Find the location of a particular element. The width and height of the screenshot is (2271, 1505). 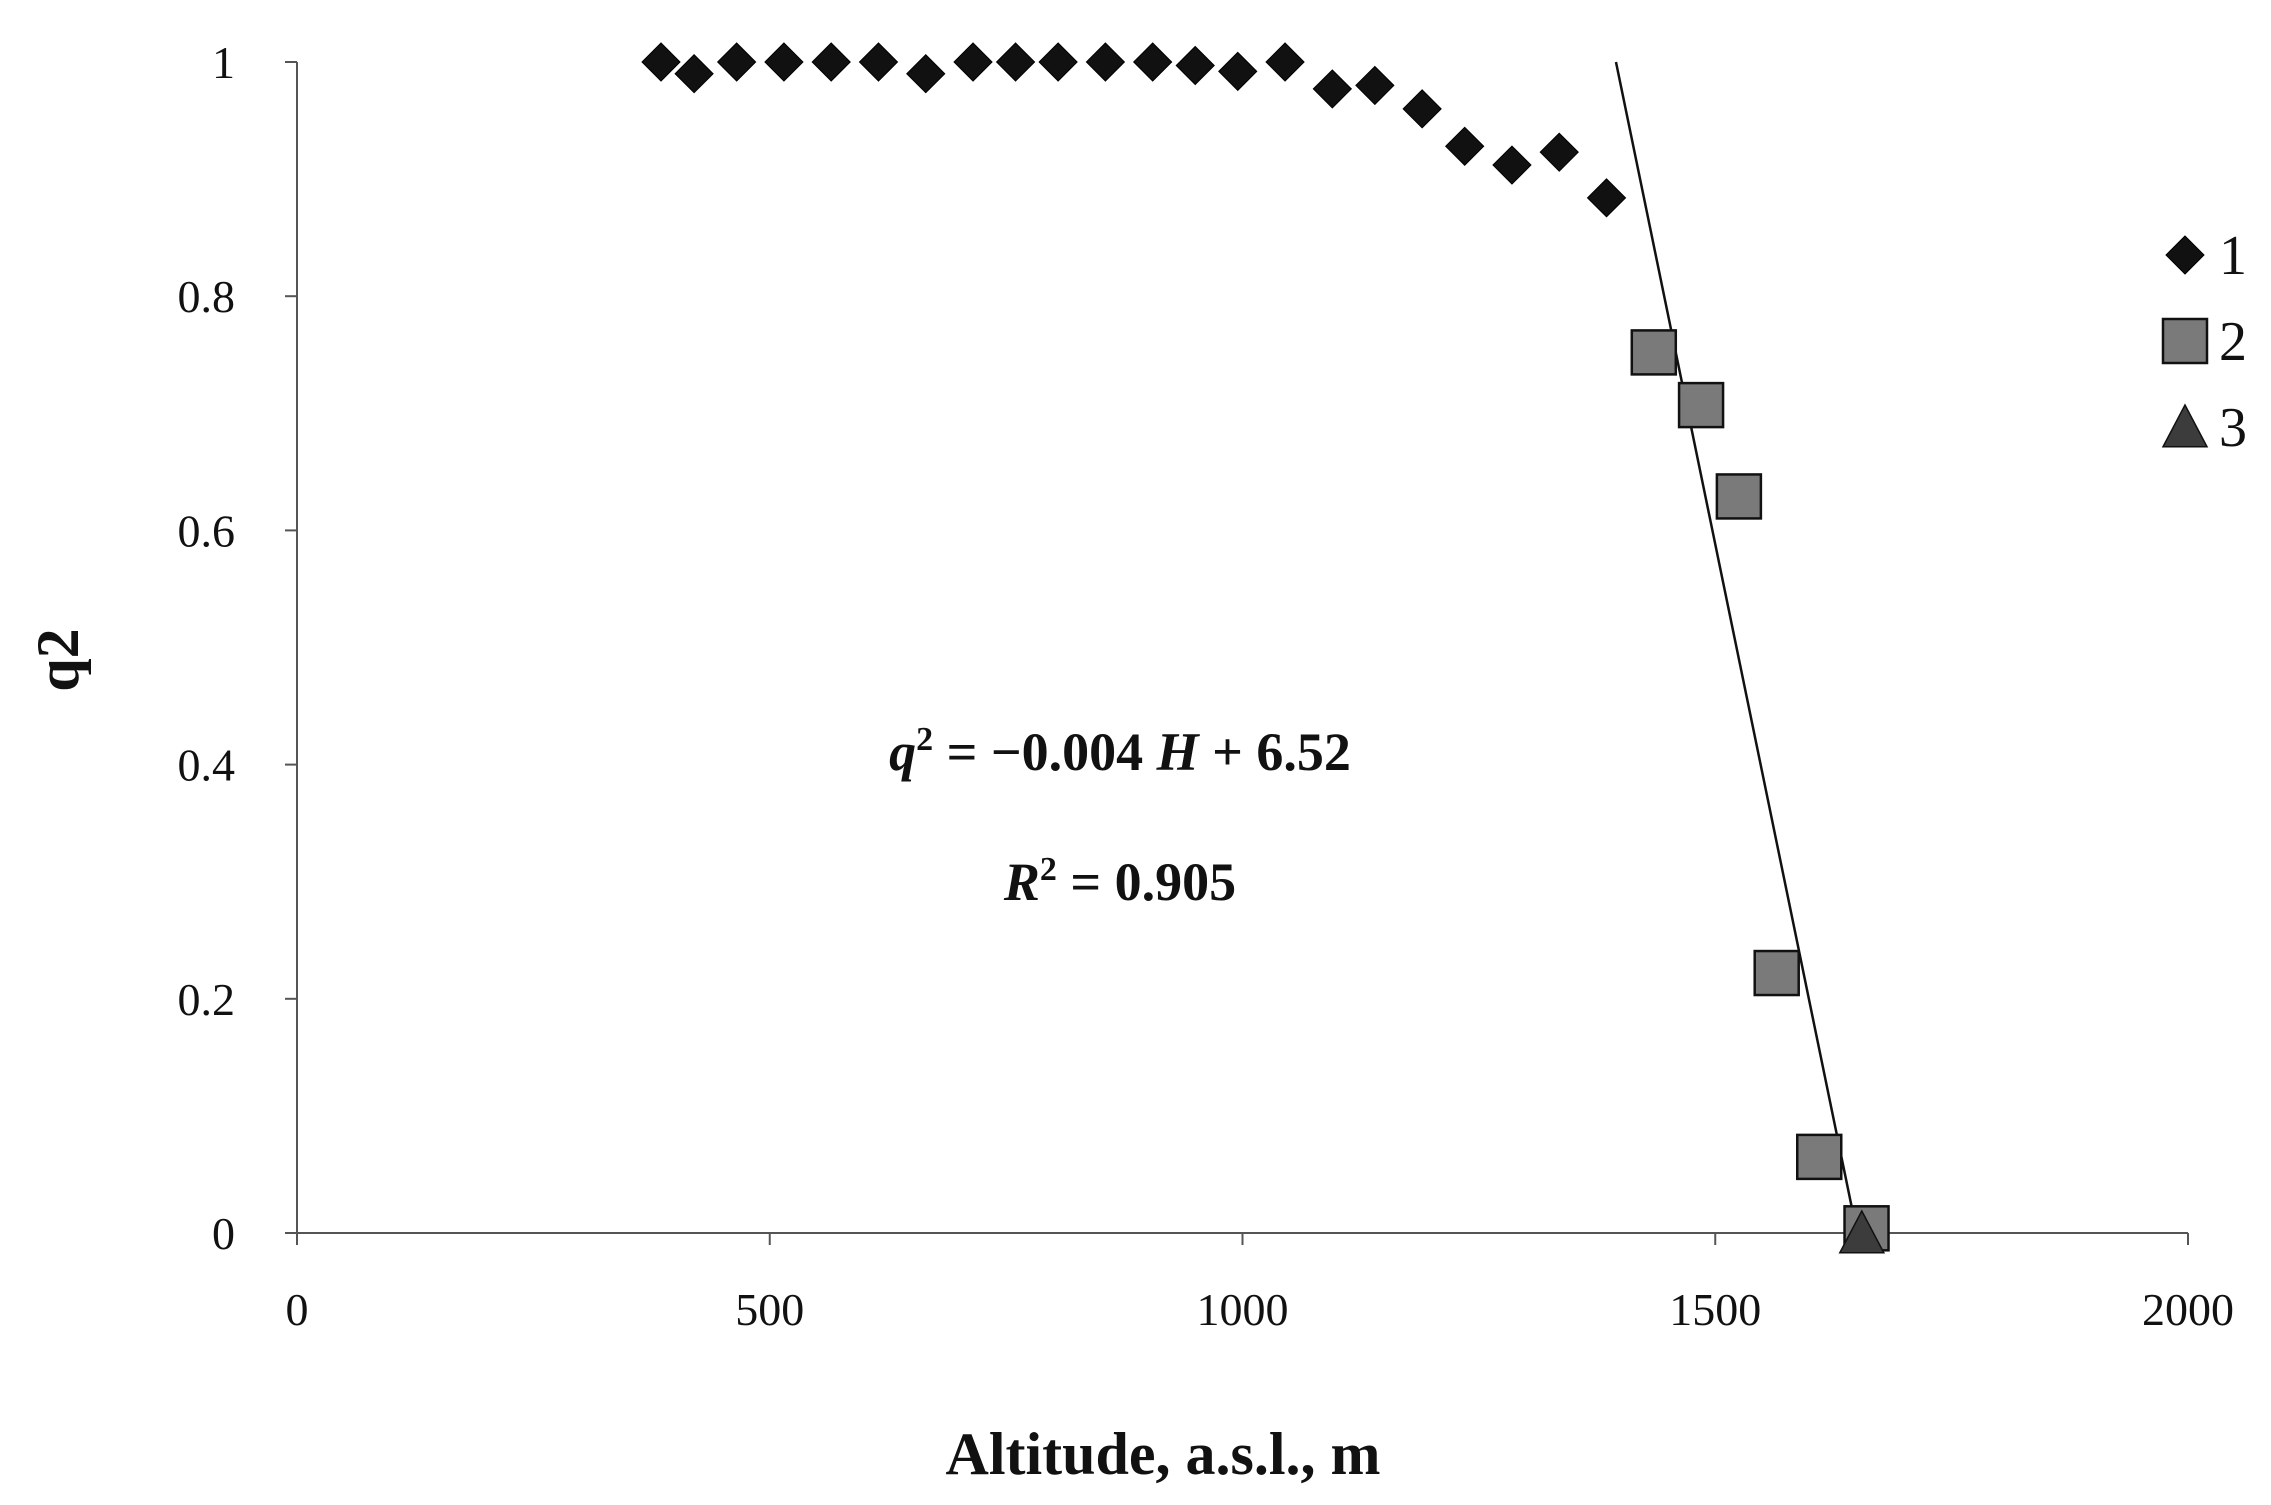

x-tick-label: 1500 is located at coordinates (1715, 1309).